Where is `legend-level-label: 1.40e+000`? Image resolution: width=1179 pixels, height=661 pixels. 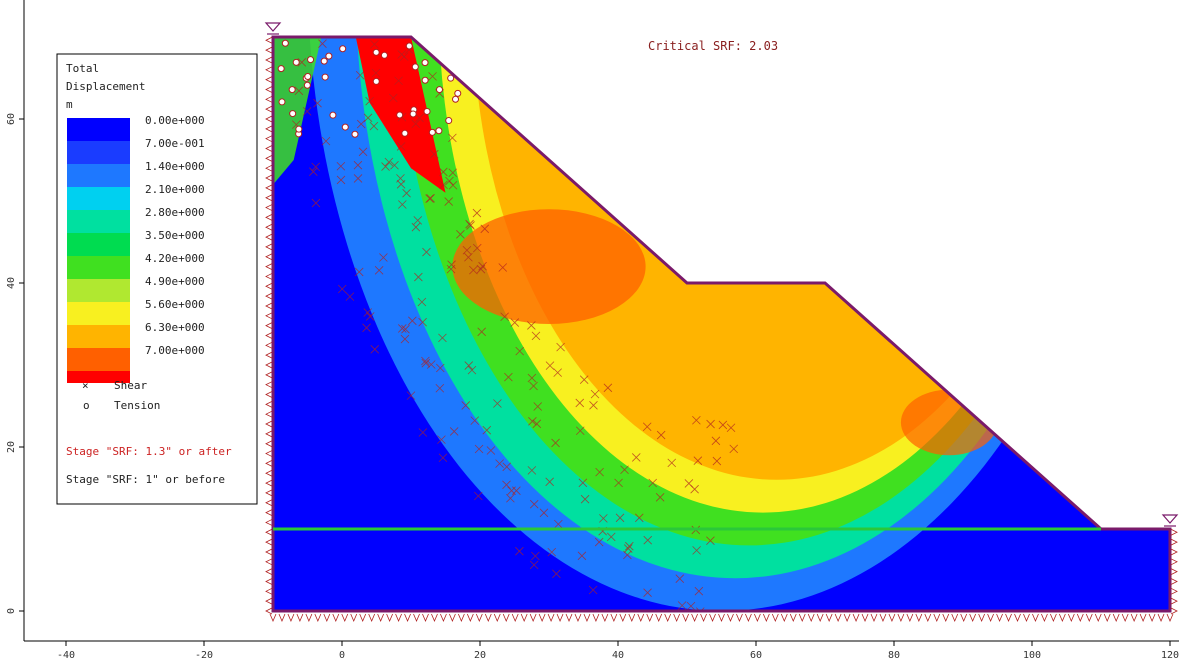 legend-level-label: 1.40e+000 is located at coordinates (175, 166).